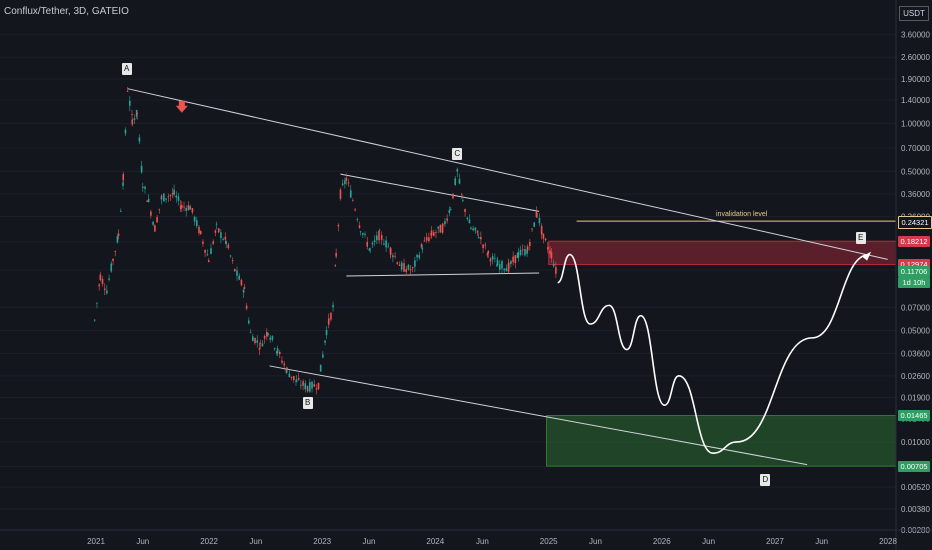 The height and width of the screenshot is (550, 932). What do you see at coordinates (915, 35) in the screenshot?
I see `y-tick-label: 3.60000` at bounding box center [915, 35].